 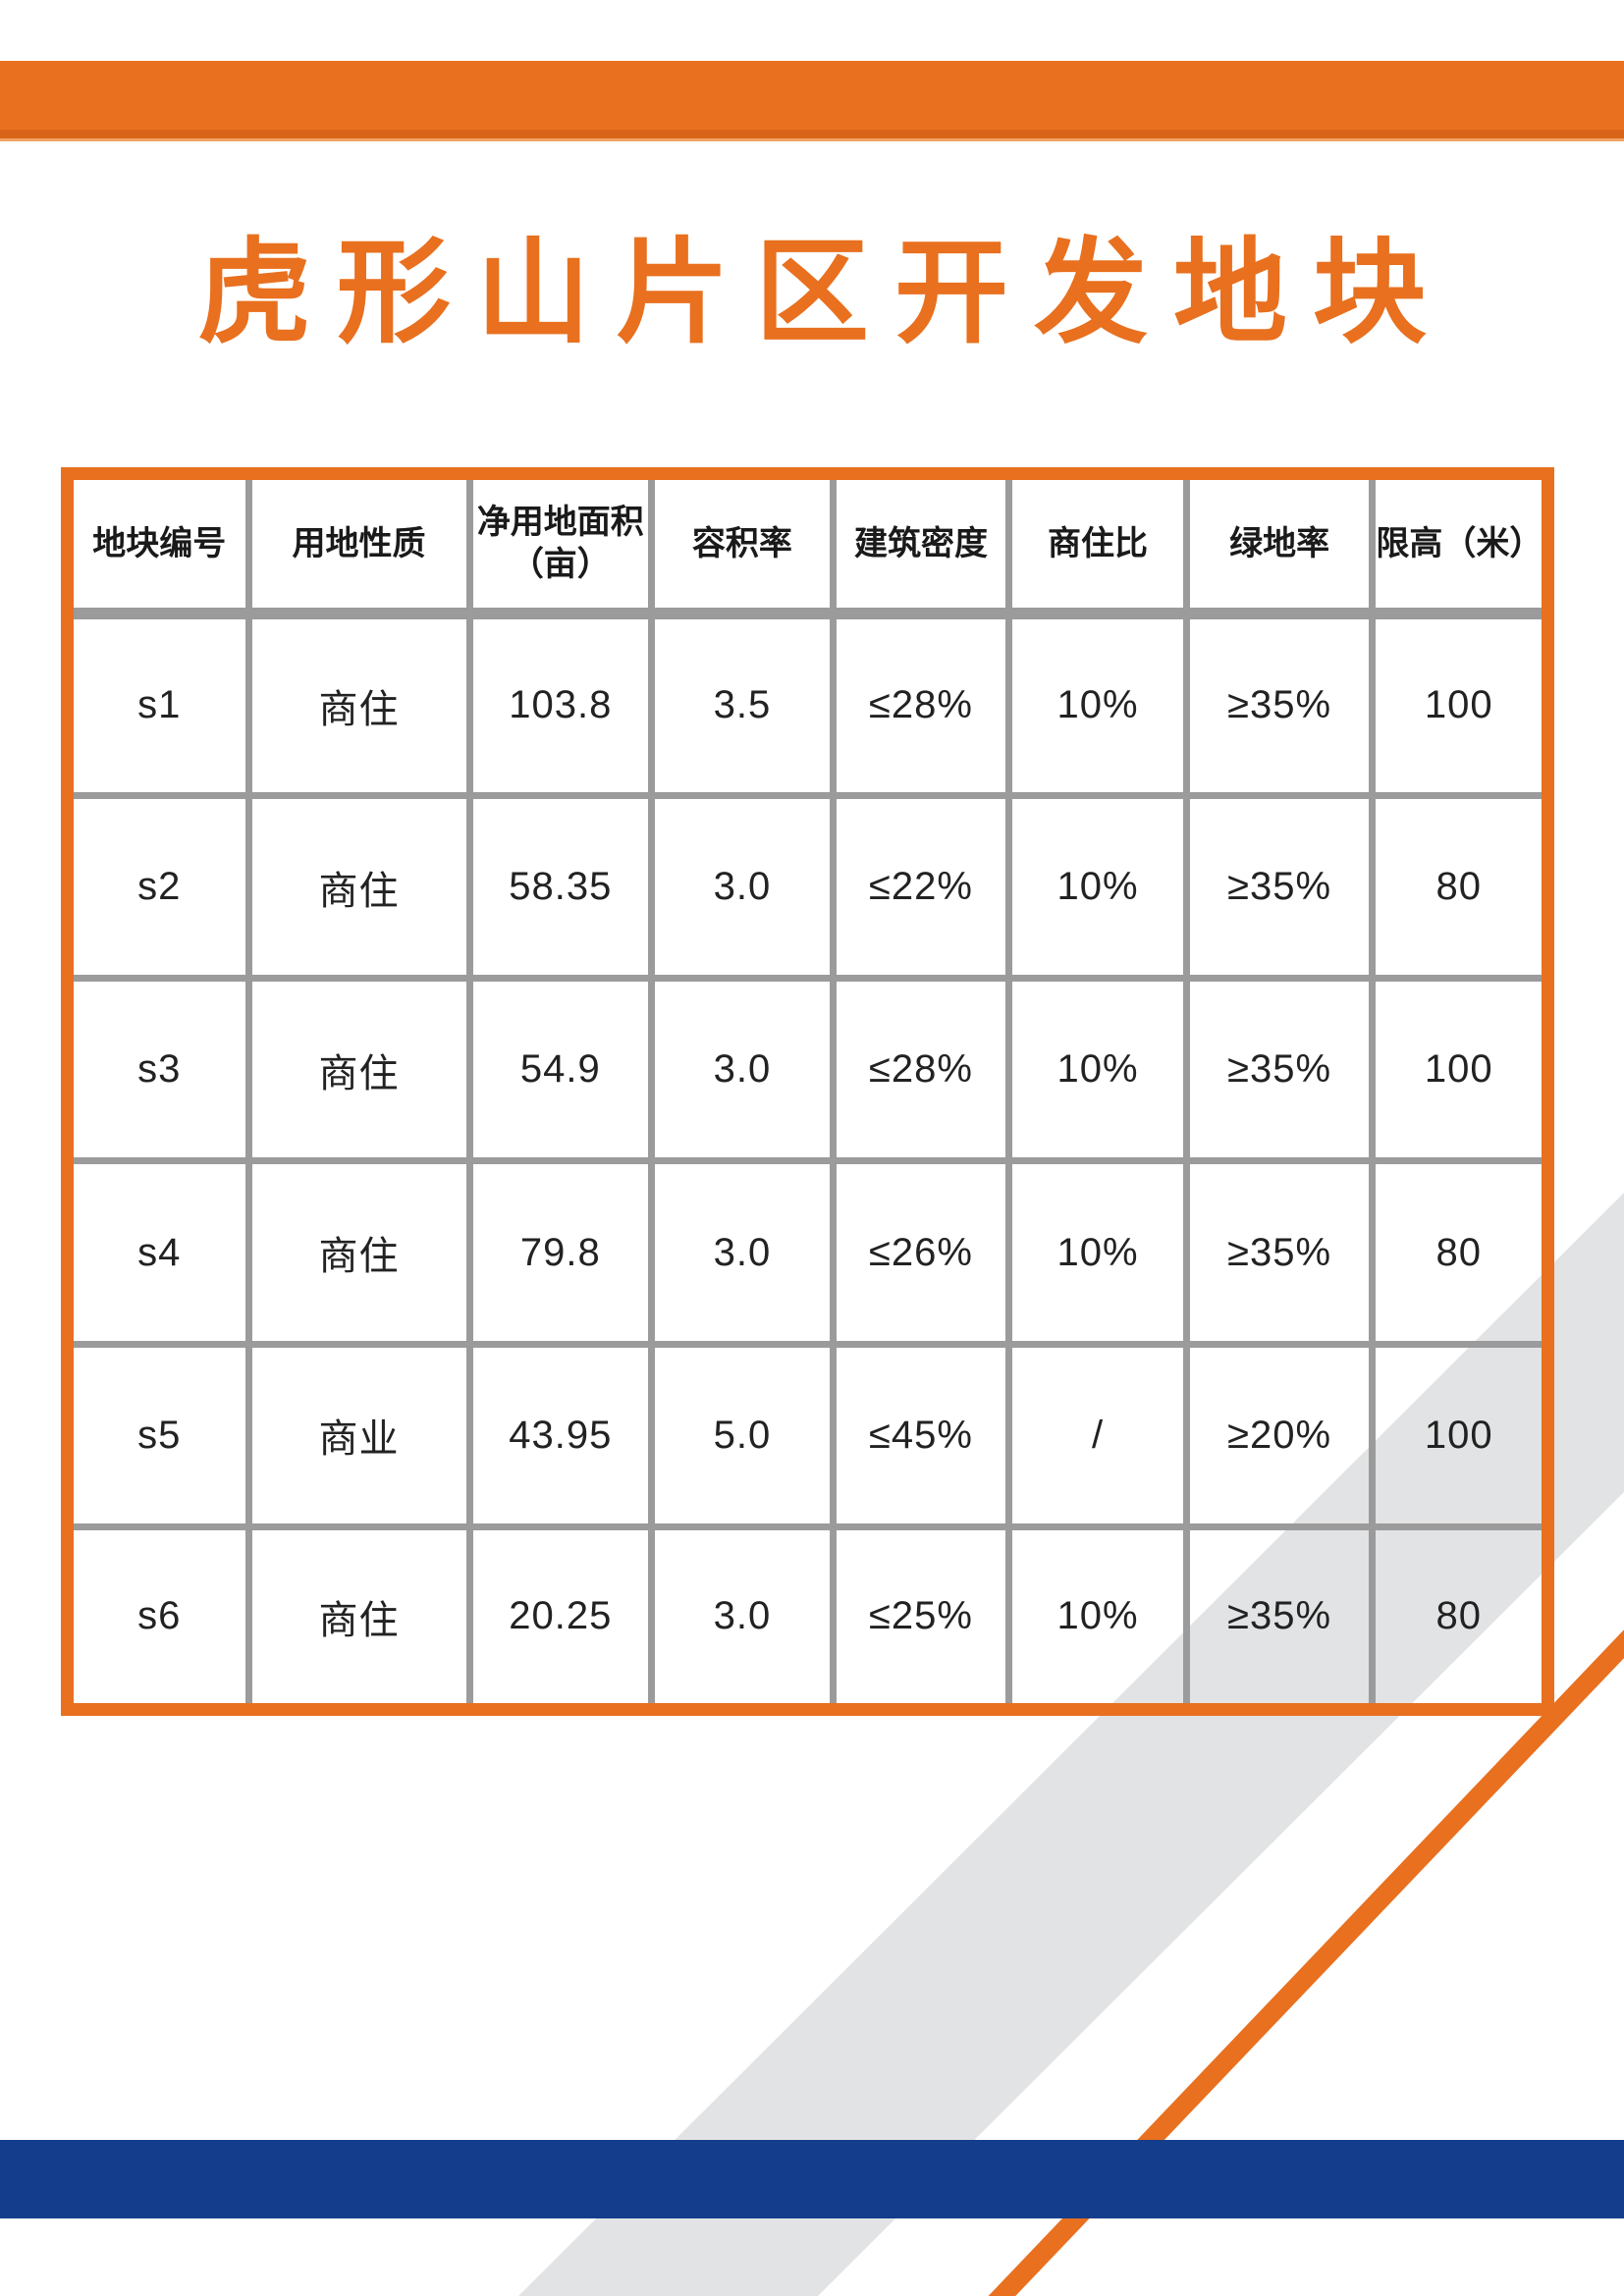 I want to click on table-cell: 商业, so click(x=358, y=1435).